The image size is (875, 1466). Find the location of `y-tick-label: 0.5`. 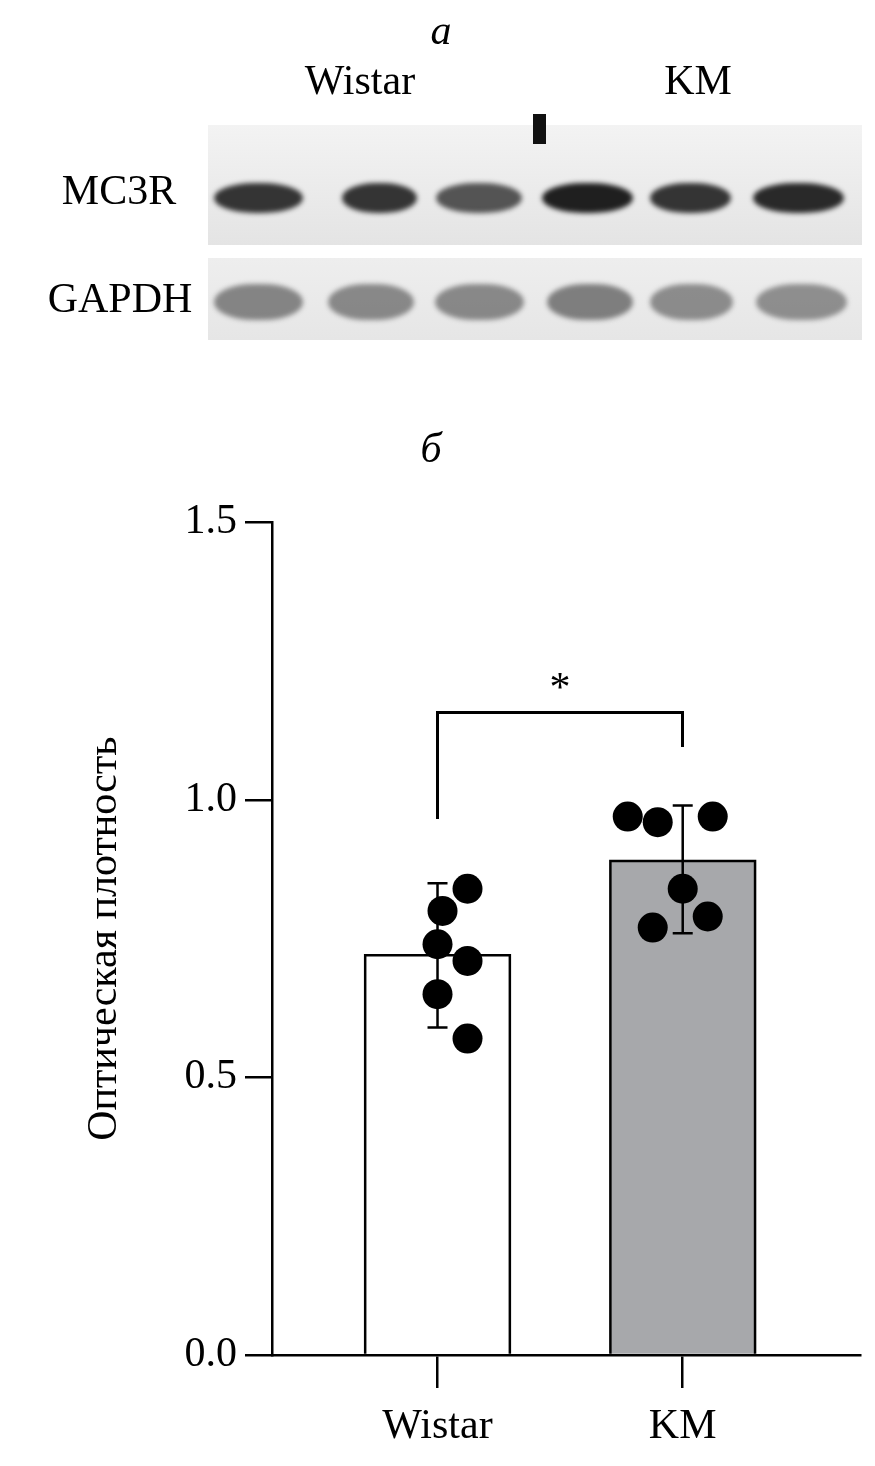

y-tick-label: 0.5 is located at coordinates (210, 1074).